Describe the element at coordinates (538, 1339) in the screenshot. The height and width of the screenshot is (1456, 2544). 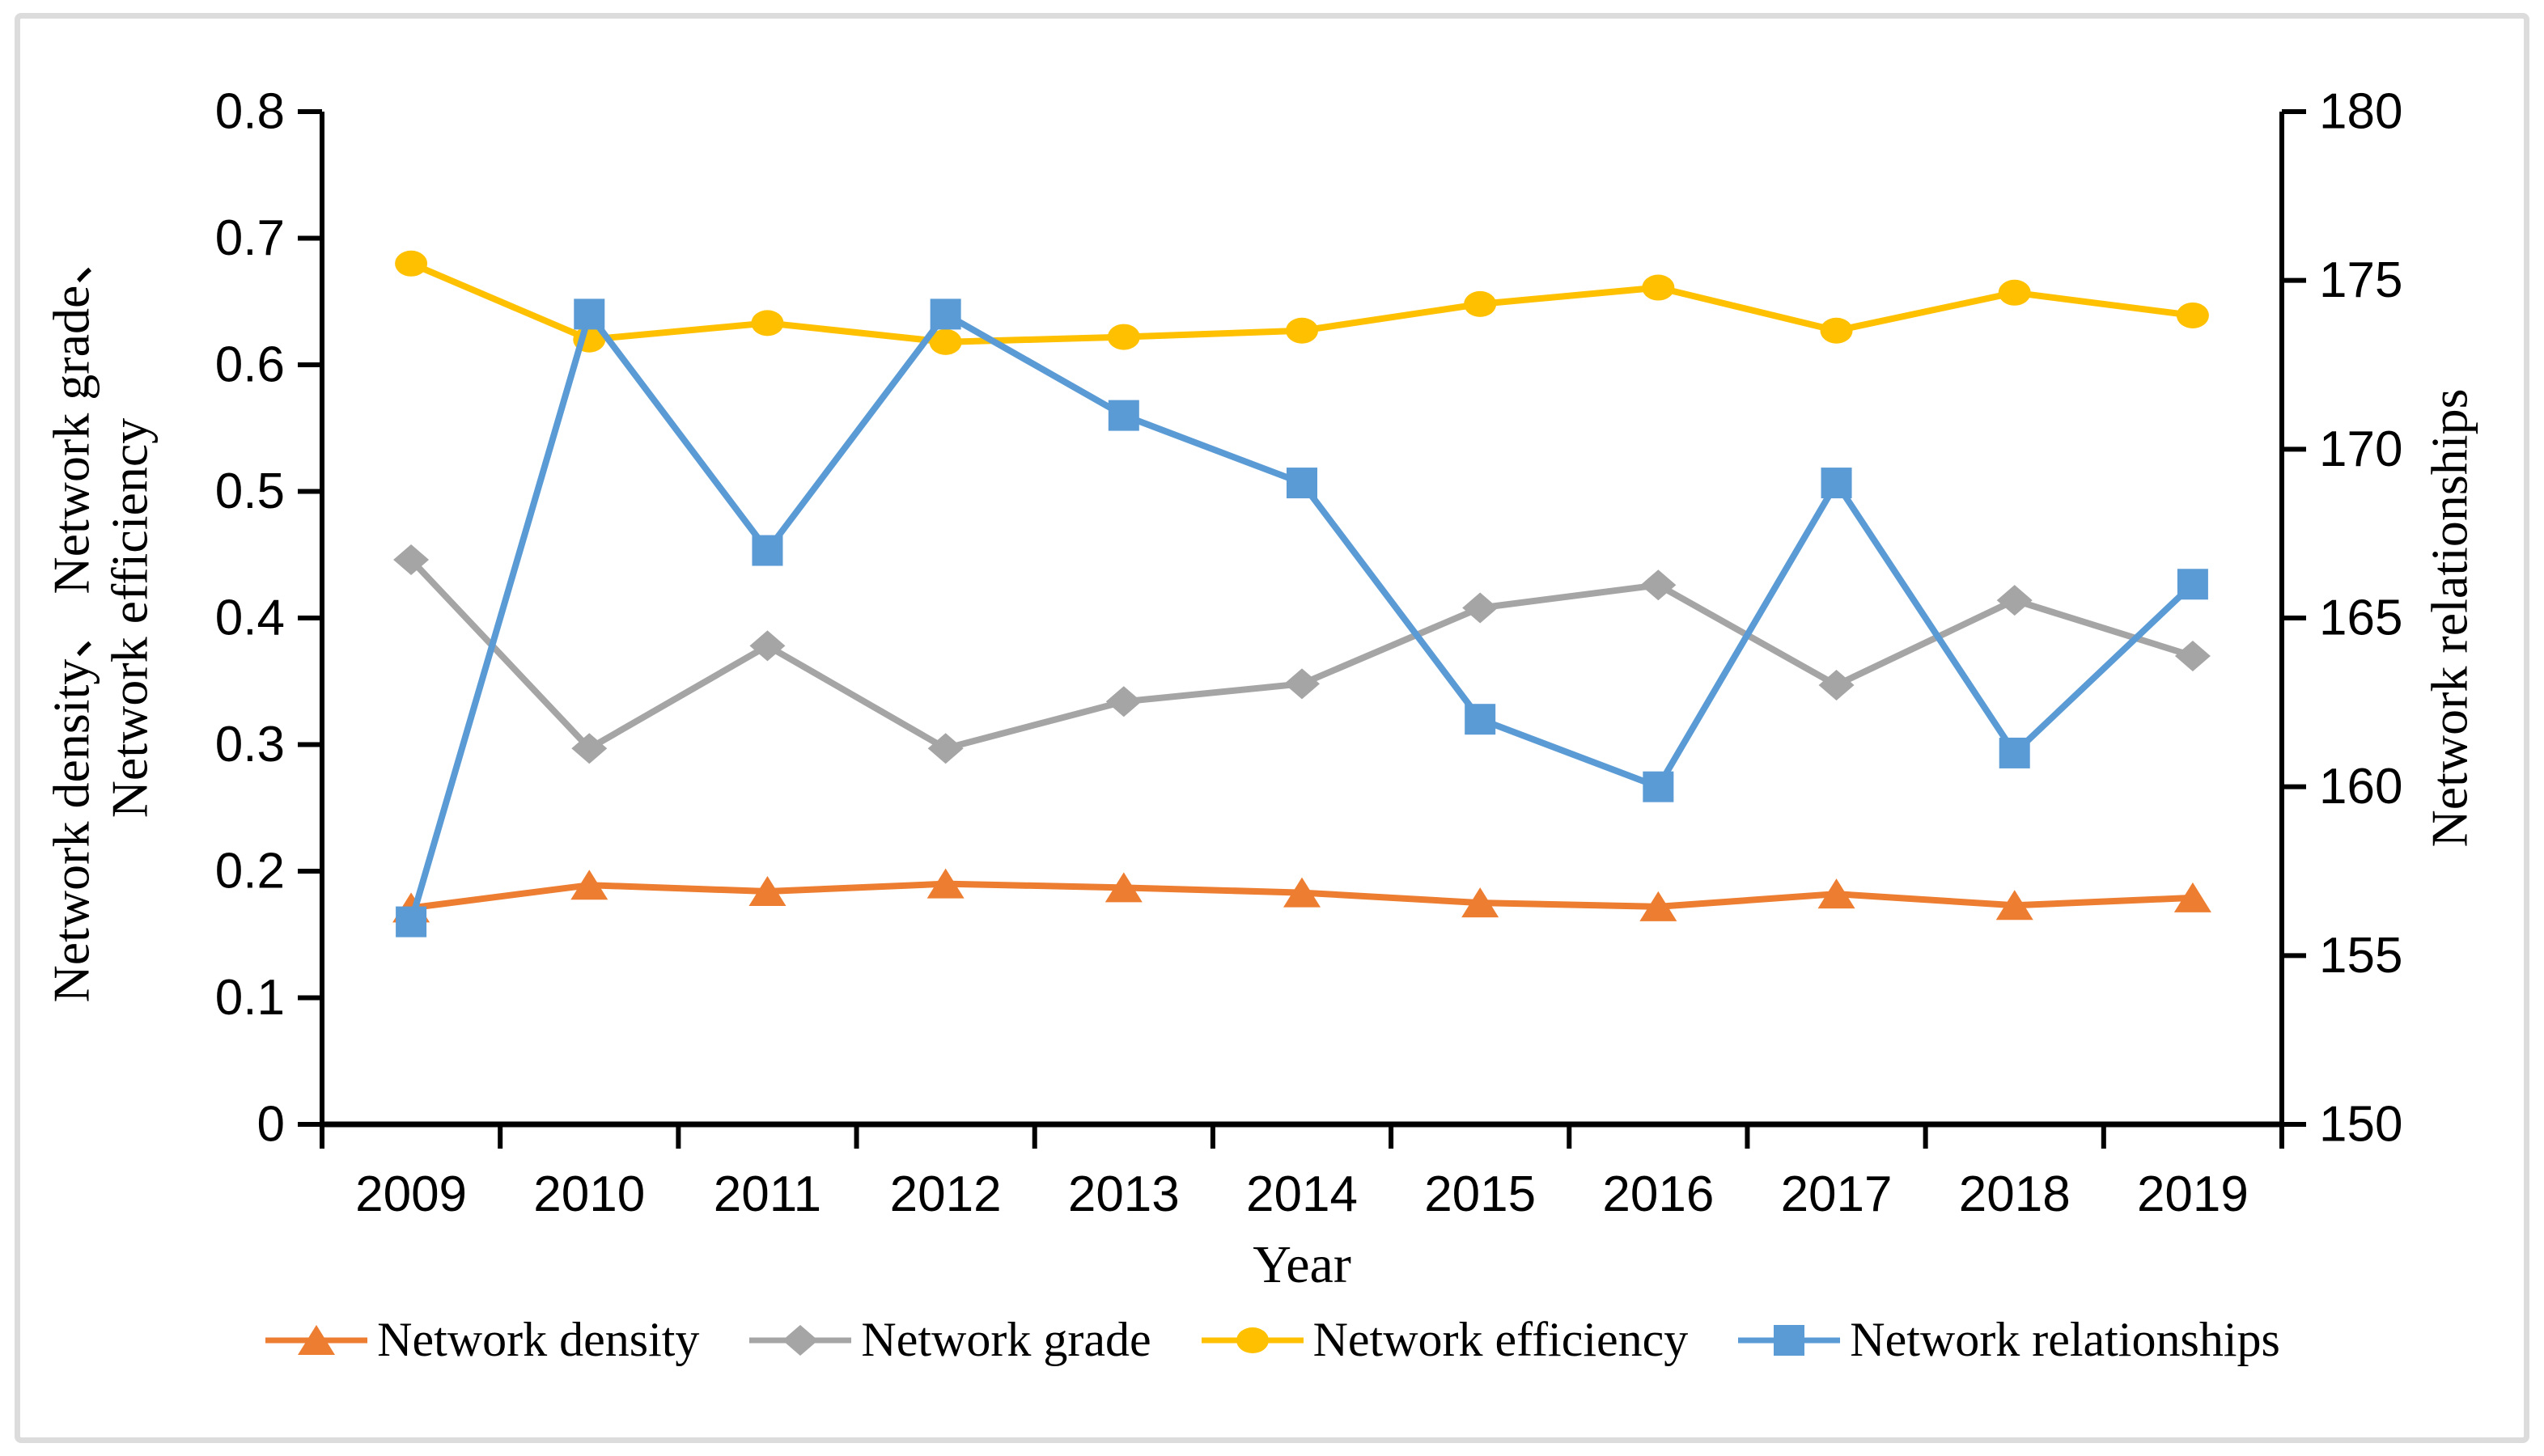
I see `legend-label-network-density: Network density` at that location.